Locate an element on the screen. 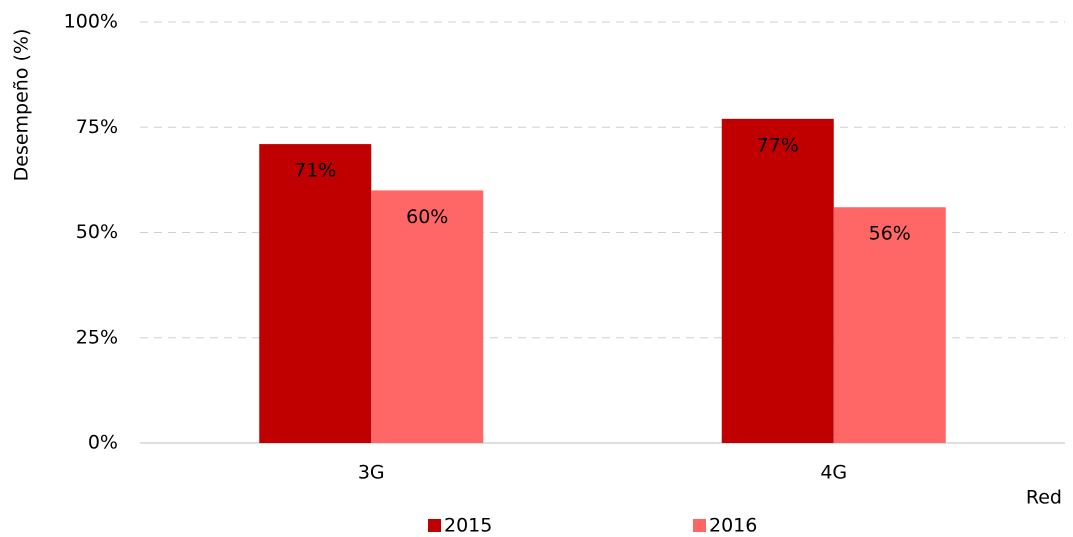 This screenshot has height=537, width=1073. x-tick-label: 3G is located at coordinates (371, 473).